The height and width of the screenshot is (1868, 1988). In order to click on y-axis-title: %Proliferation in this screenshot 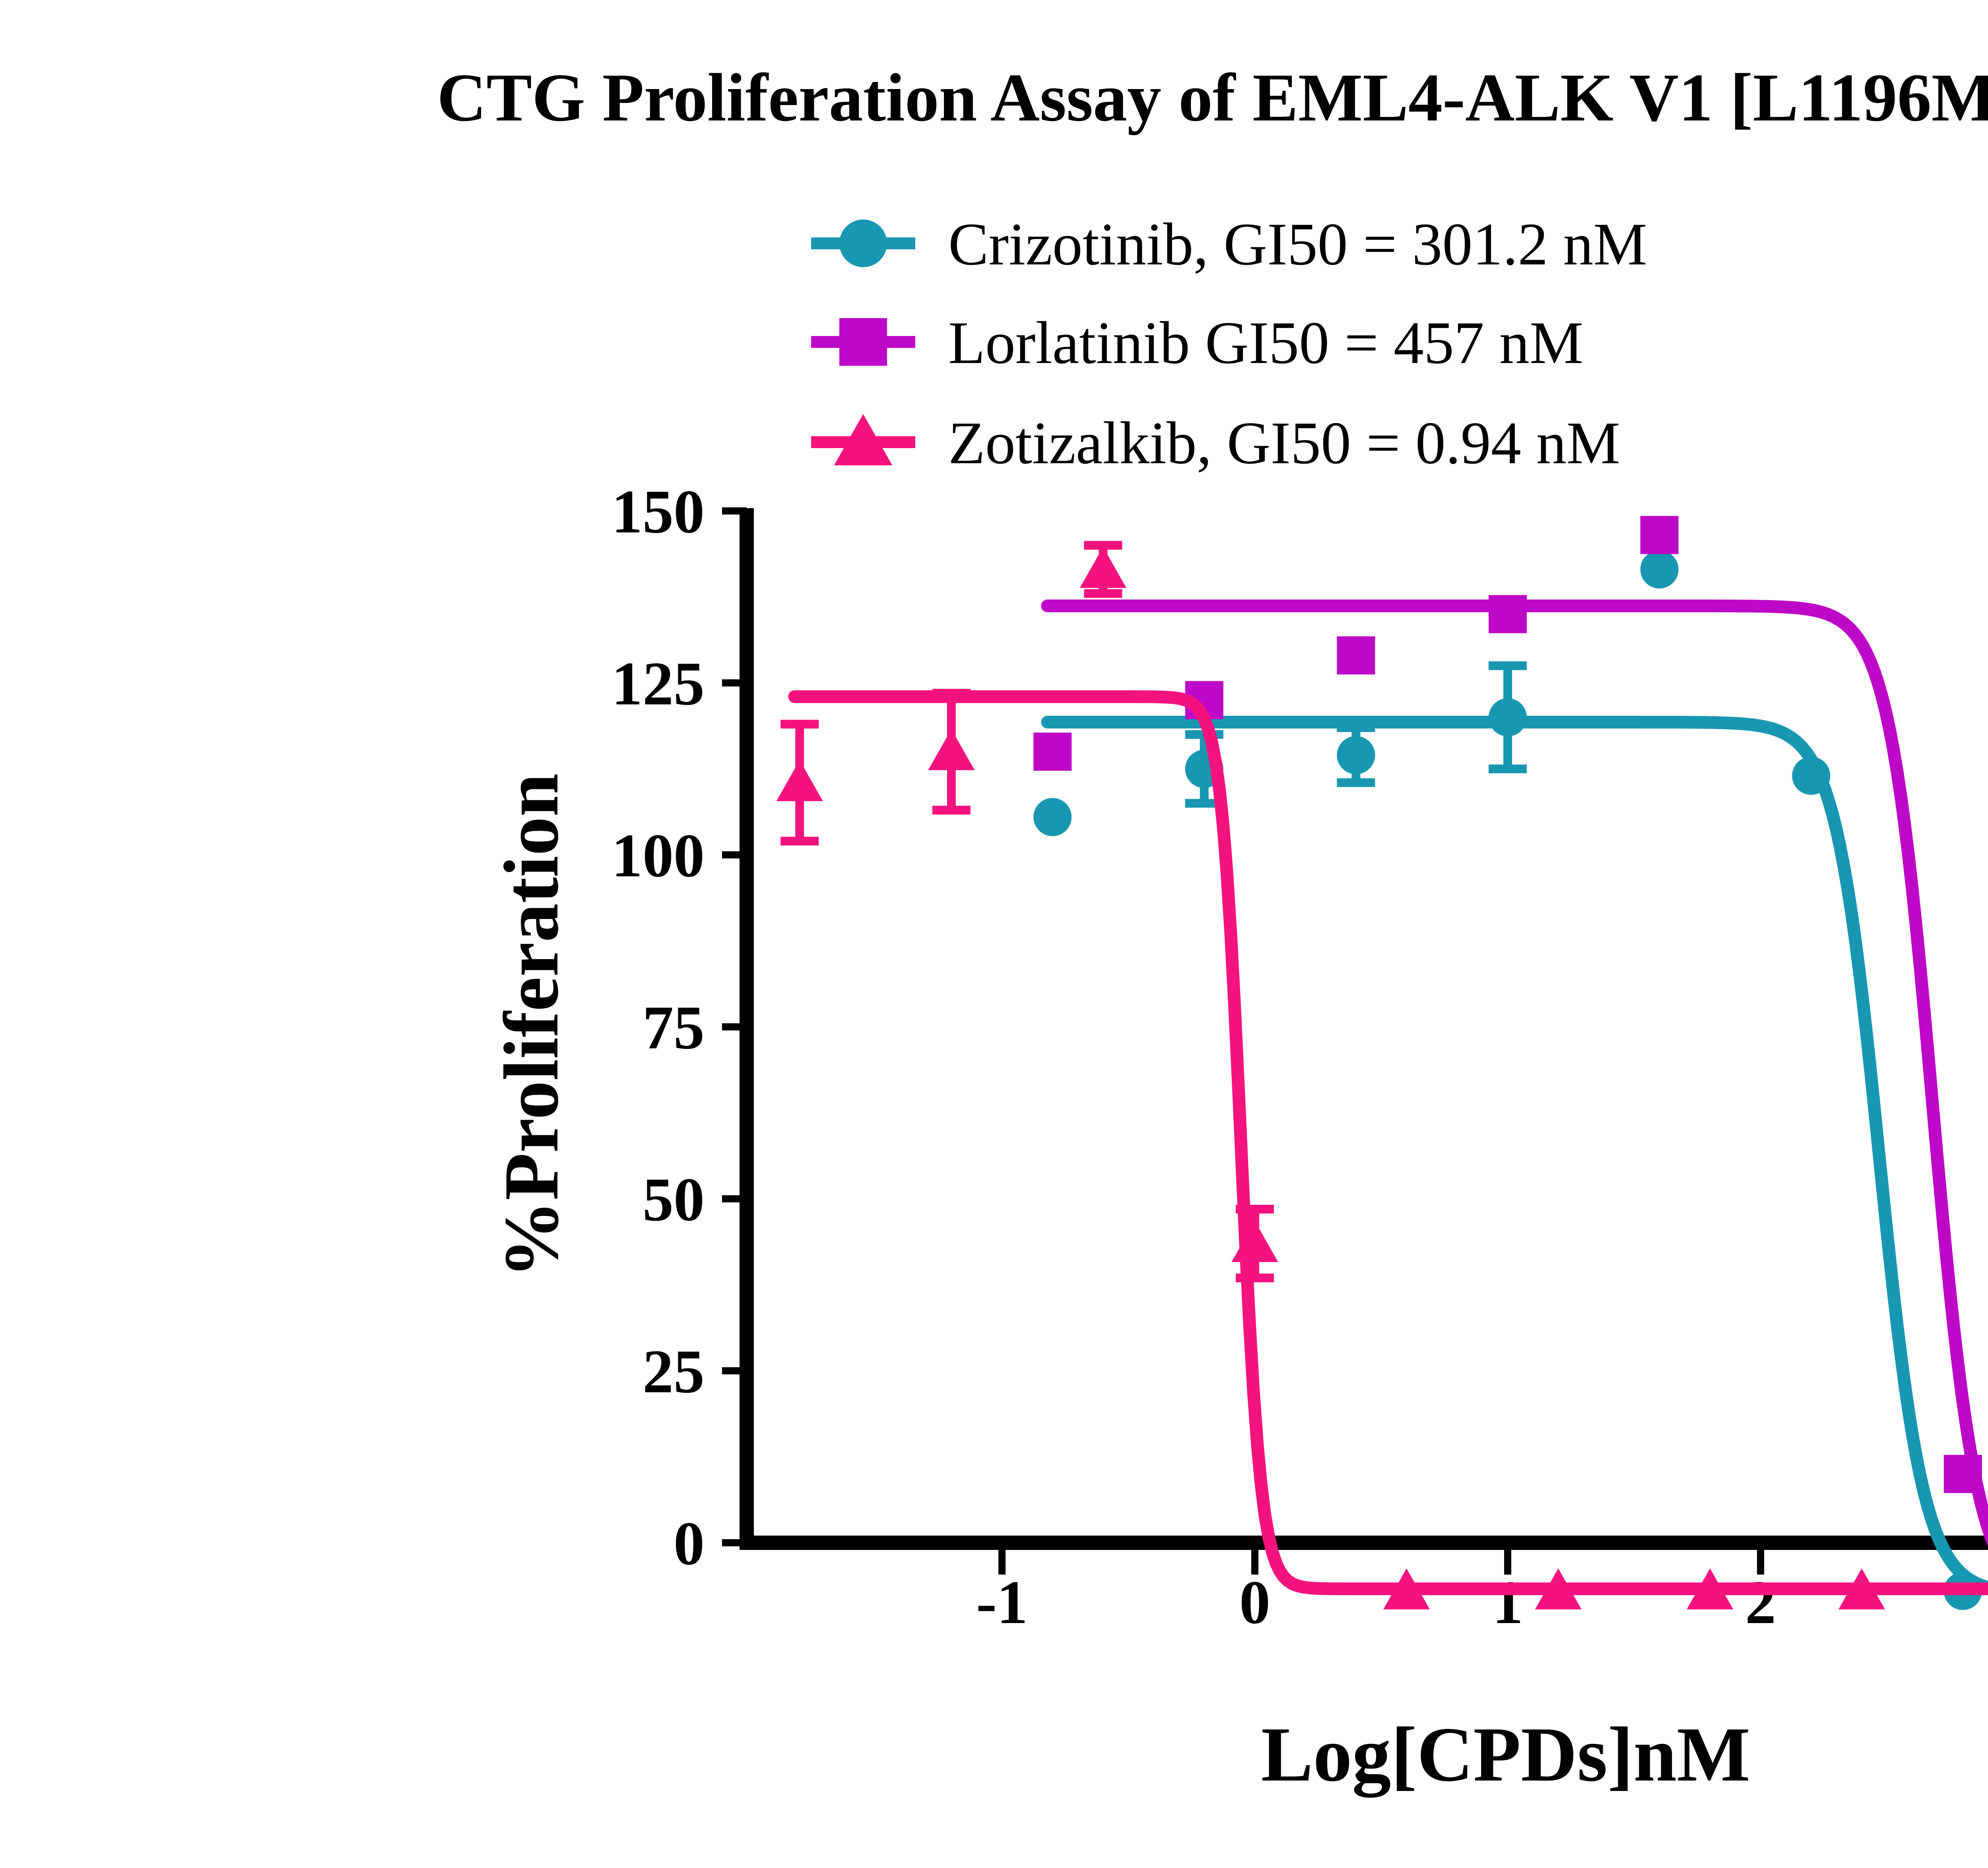, I will do `click(531, 1026)`.